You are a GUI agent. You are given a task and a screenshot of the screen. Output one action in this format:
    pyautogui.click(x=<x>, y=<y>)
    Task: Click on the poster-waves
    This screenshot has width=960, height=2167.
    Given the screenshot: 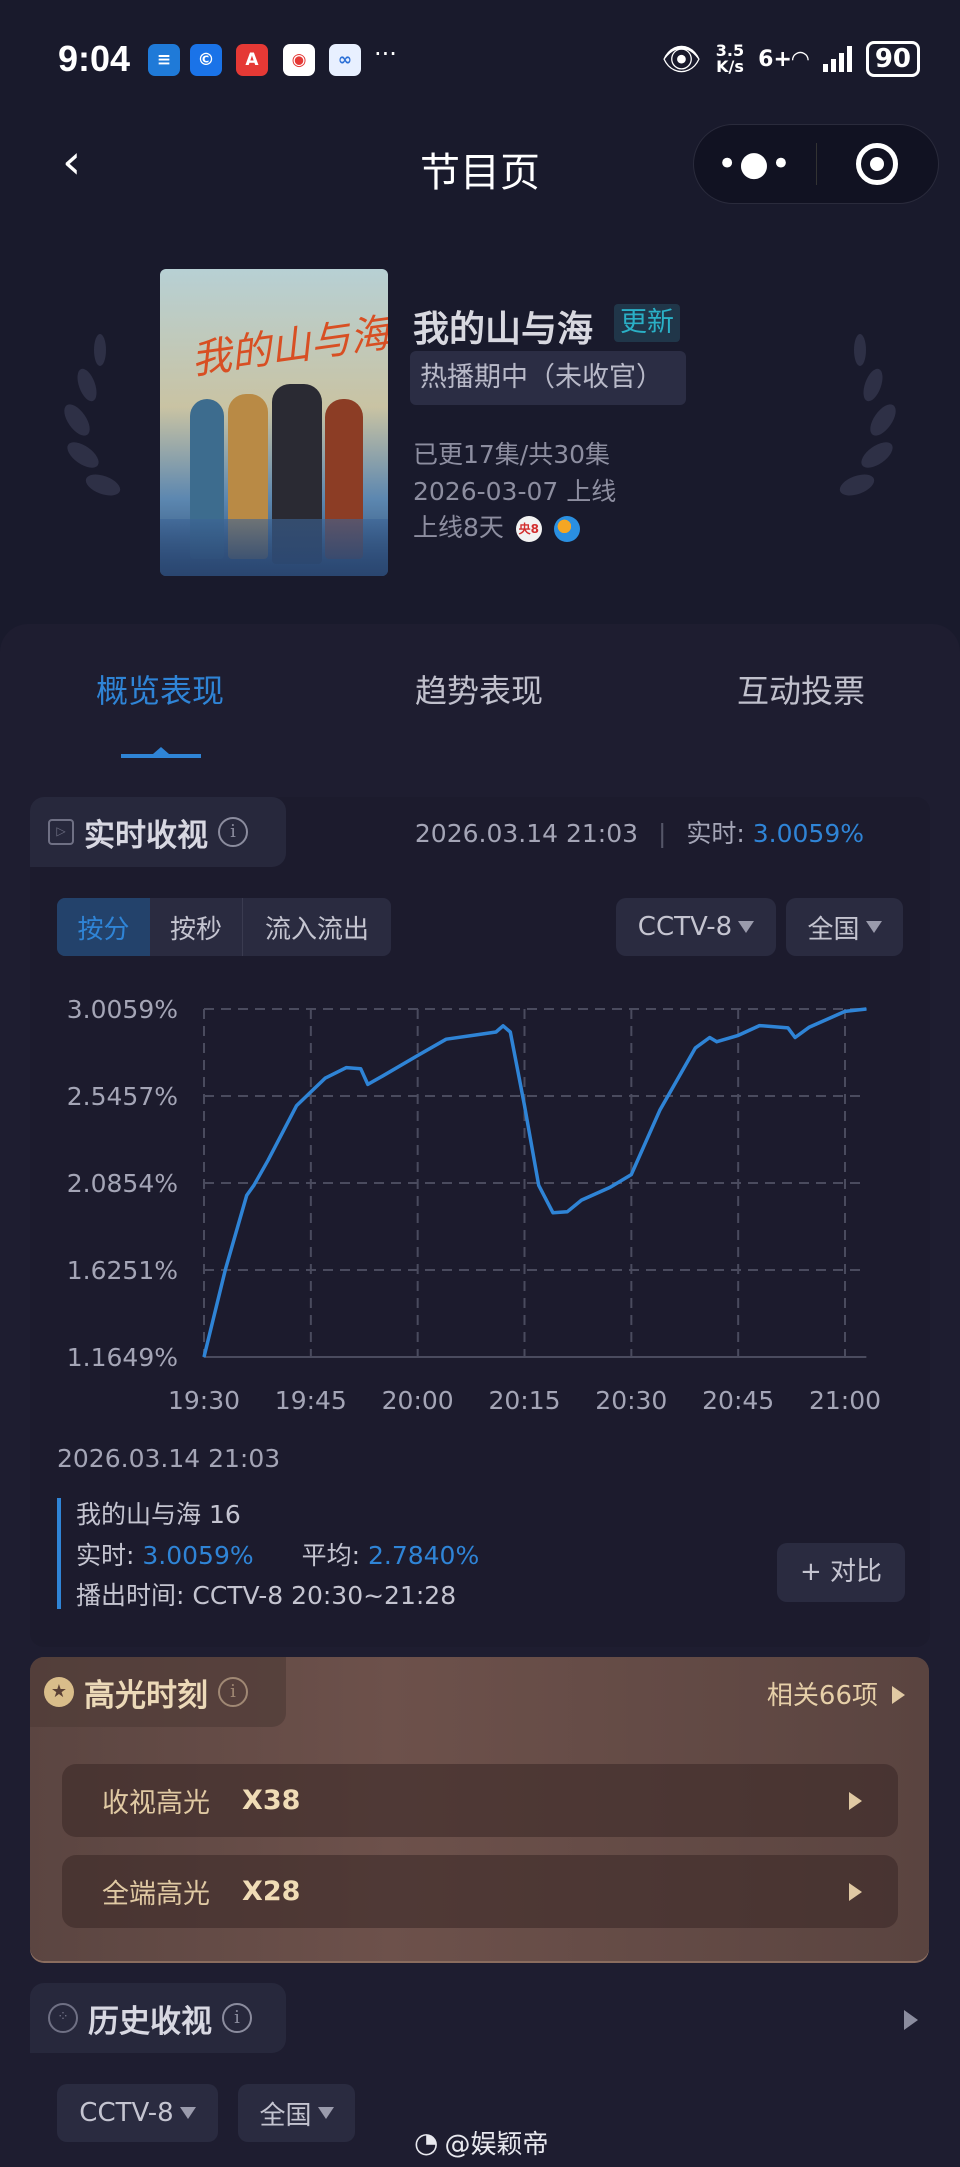 What is the action you would take?
    pyautogui.click(x=274, y=547)
    